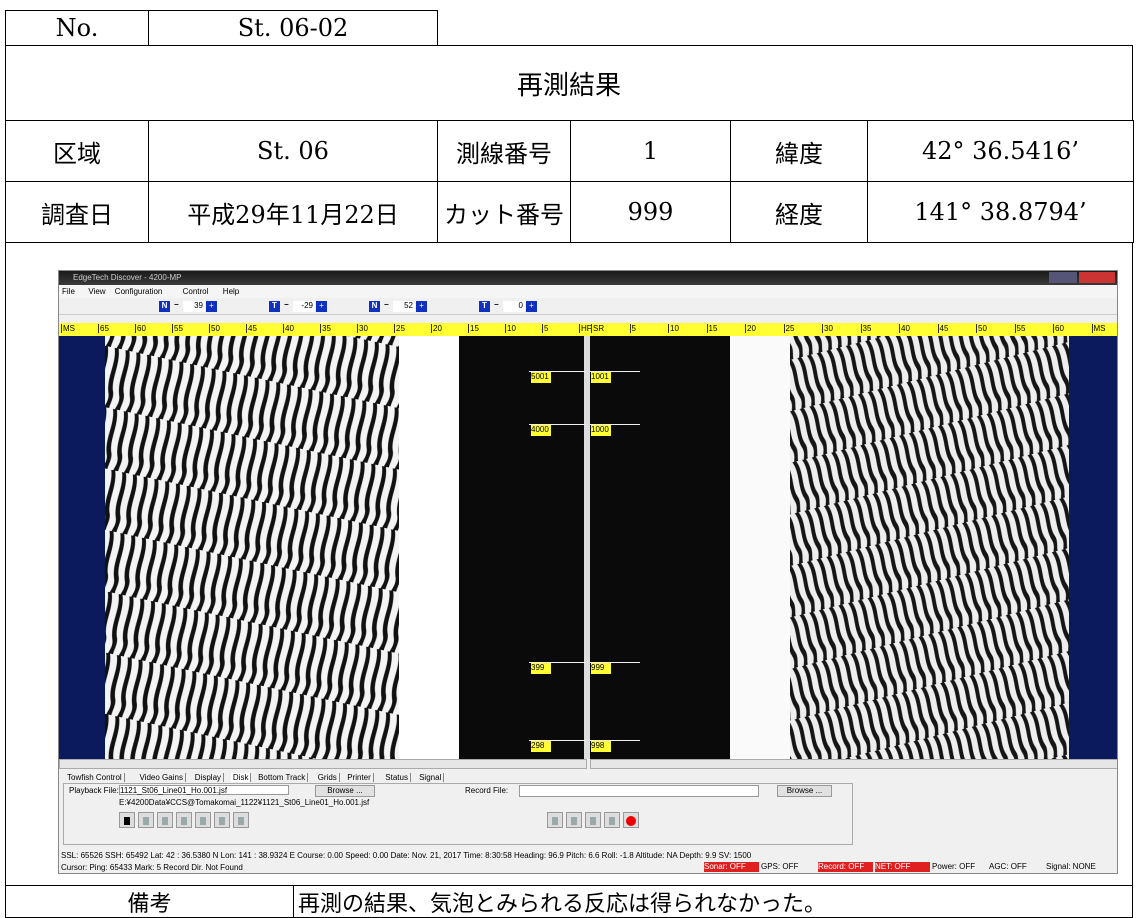 The width and height of the screenshot is (1138, 918). Describe the element at coordinates (194, 306) in the screenshot. I see `gain-value: 39` at that location.